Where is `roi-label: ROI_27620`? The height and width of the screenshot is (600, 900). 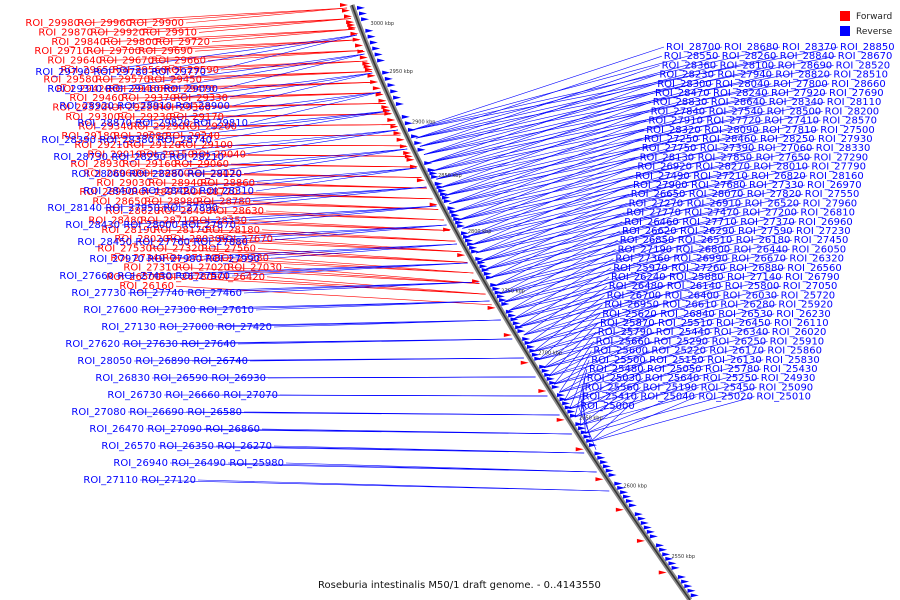
roi-label: ROI_27620 is located at coordinates (92, 344).